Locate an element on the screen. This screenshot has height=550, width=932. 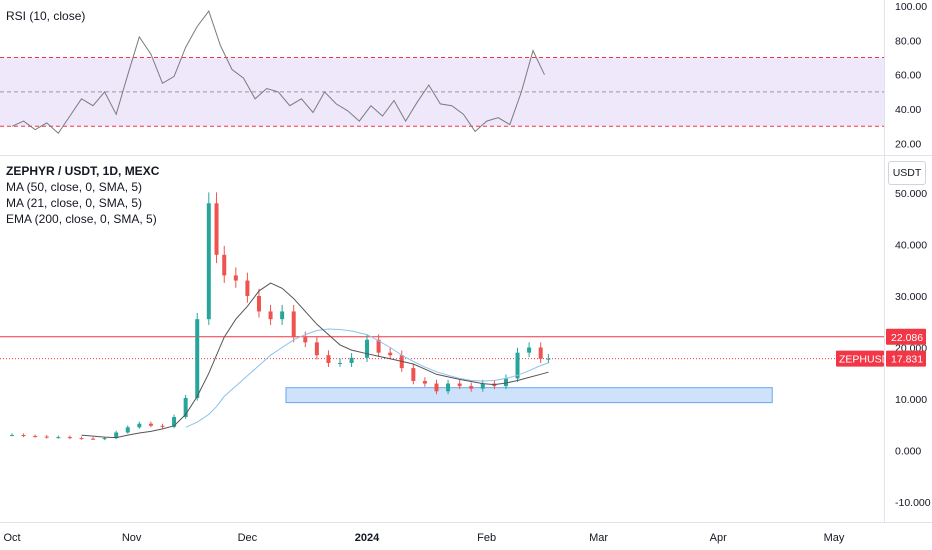
x-tick-label: 2024 is located at coordinates (367, 538).